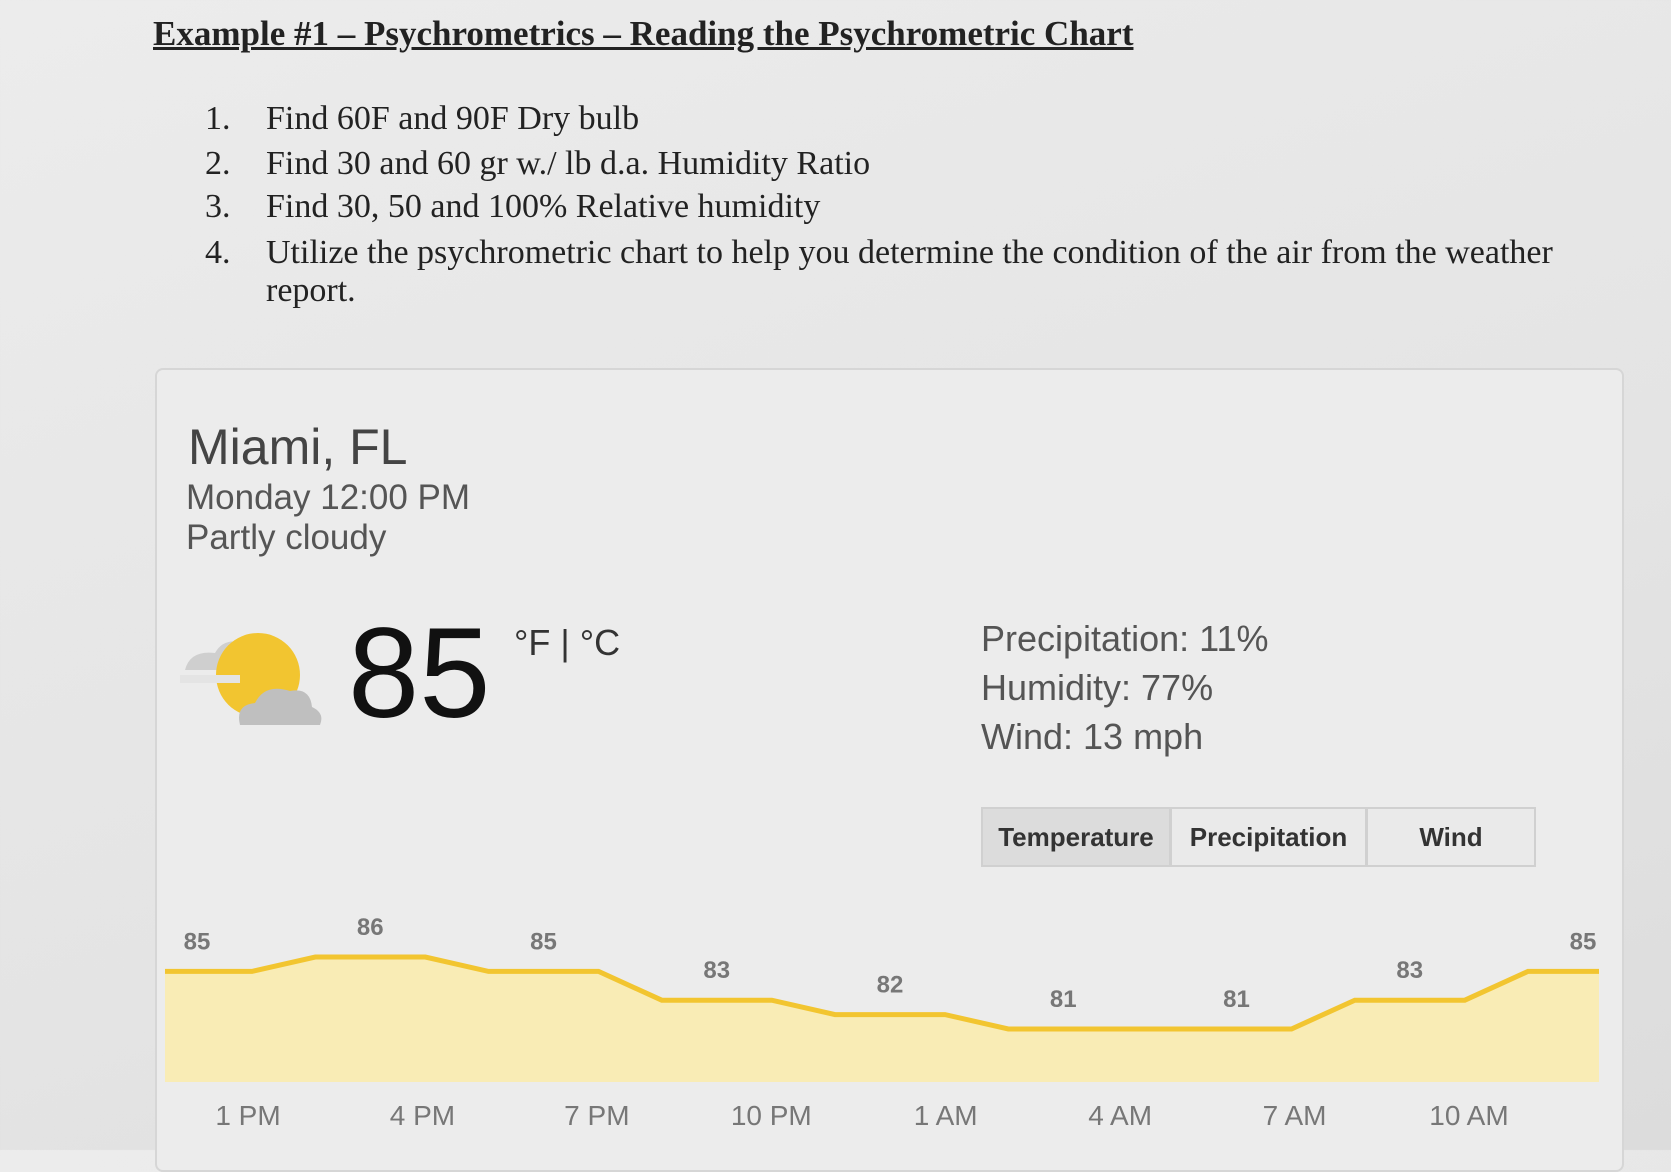  Describe the element at coordinates (596, 1115) in the screenshot. I see `x-tick-label: 7 PM` at that location.